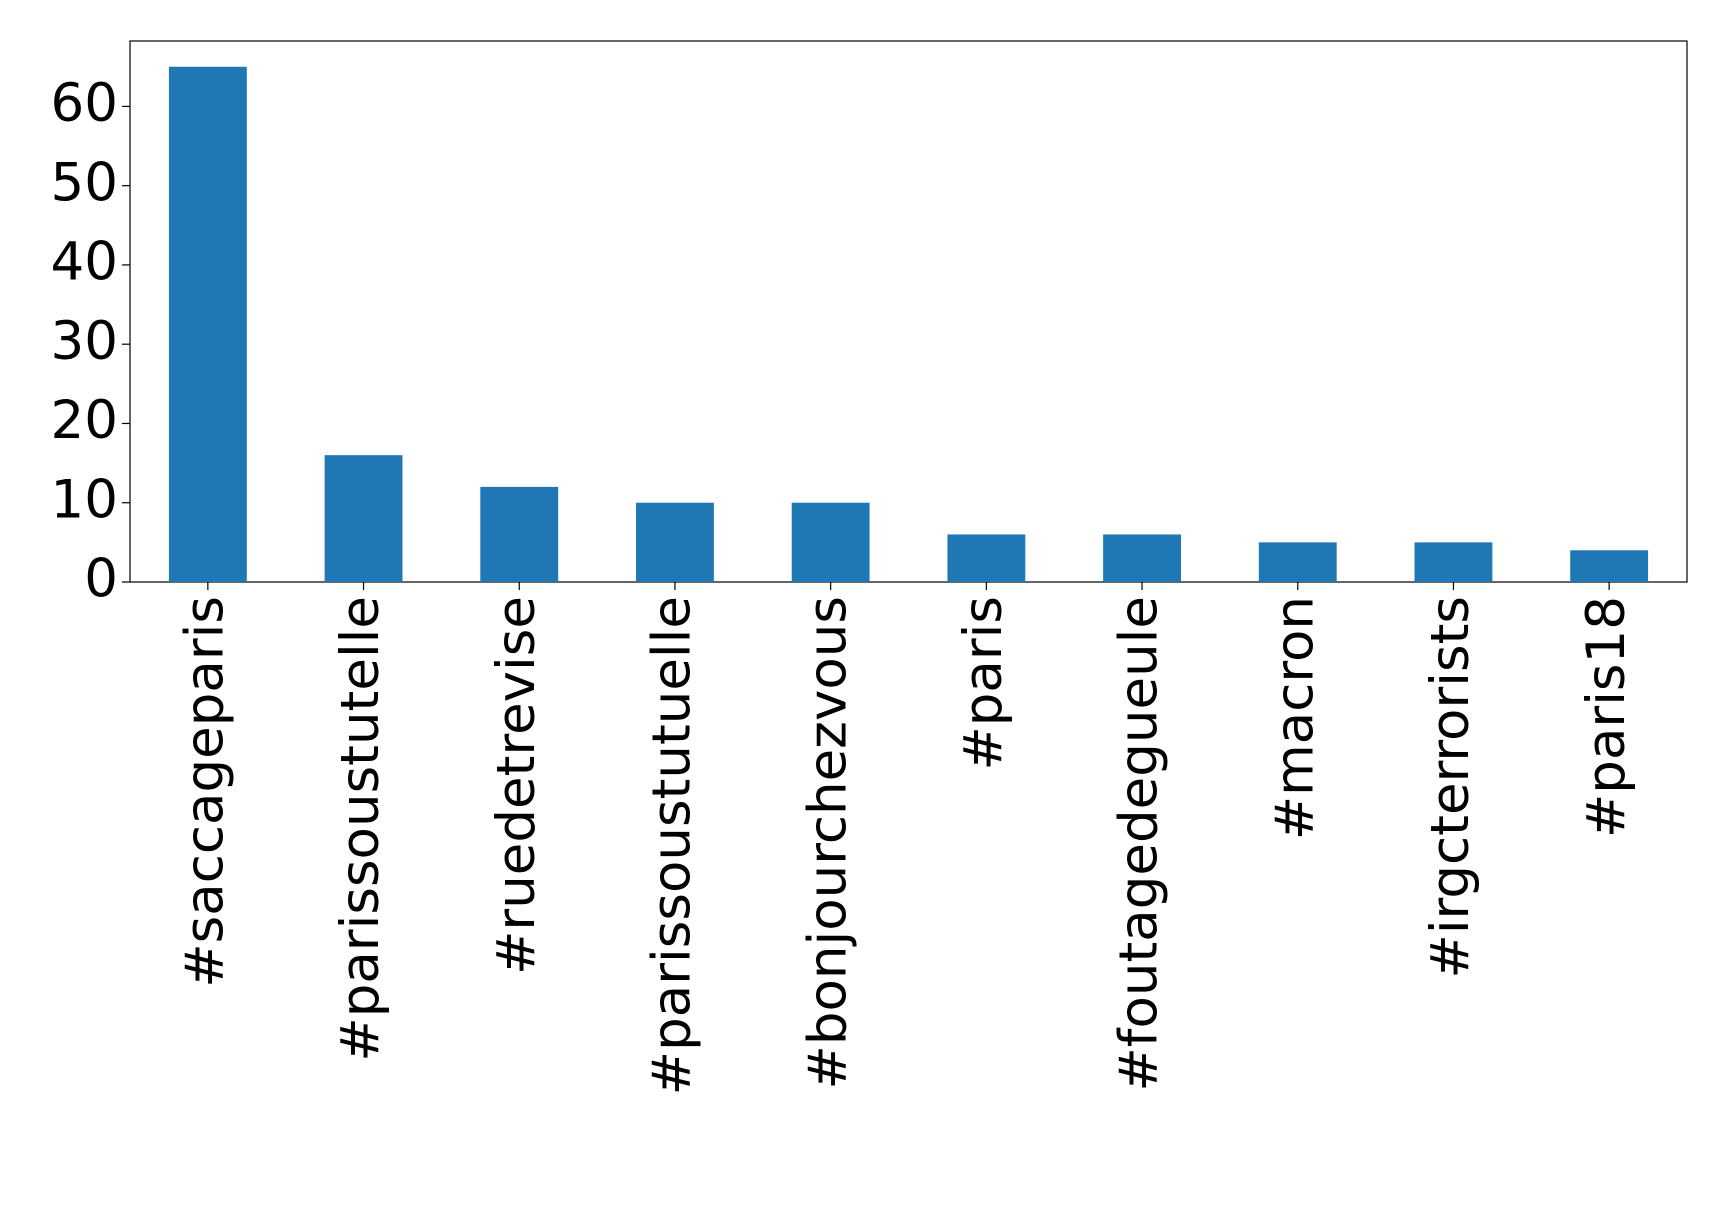  Describe the element at coordinates (827, 843) in the screenshot. I see `x-tick-label: #bonjourchezvous` at that location.